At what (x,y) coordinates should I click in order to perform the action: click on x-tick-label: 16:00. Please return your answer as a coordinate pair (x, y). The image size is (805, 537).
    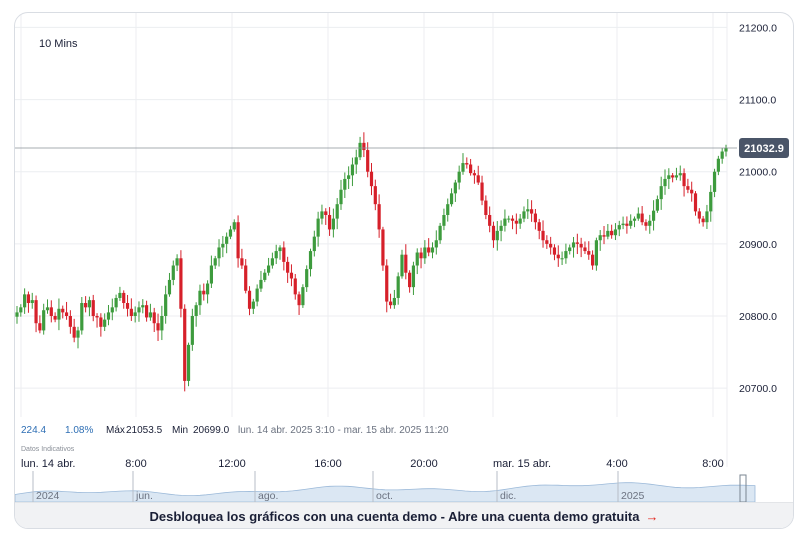
    Looking at the image, I should click on (328, 464).